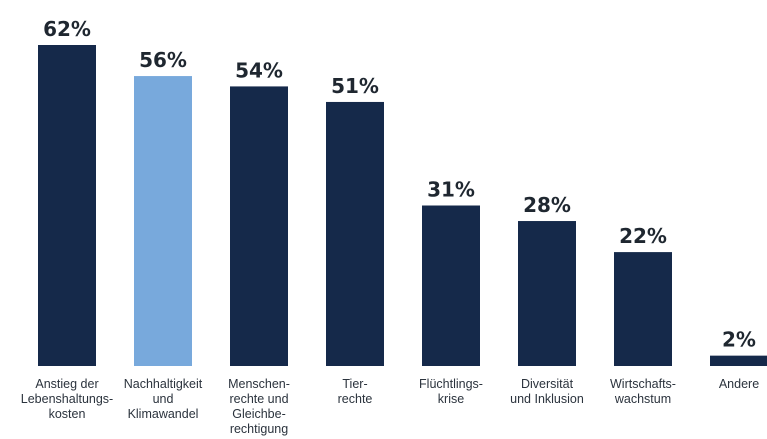 Image resolution: width=767 pixels, height=439 pixels. Describe the element at coordinates (547, 205) in the screenshot. I see `value-label-5: 28%` at that location.